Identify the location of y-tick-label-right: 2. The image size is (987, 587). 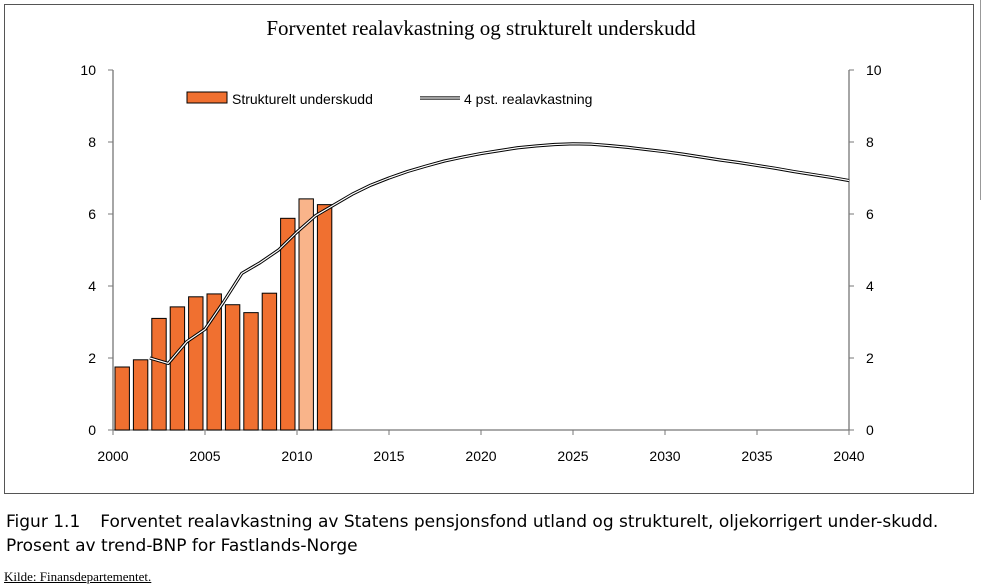
(870, 358).